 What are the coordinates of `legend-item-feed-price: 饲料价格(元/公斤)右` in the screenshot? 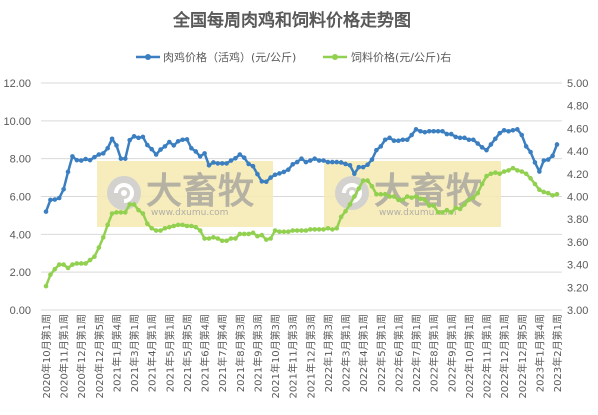 It's located at (387, 57).